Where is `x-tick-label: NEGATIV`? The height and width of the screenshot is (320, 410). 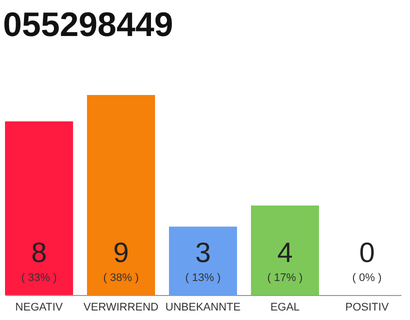 x-tick-label: NEGATIV is located at coordinates (39, 308).